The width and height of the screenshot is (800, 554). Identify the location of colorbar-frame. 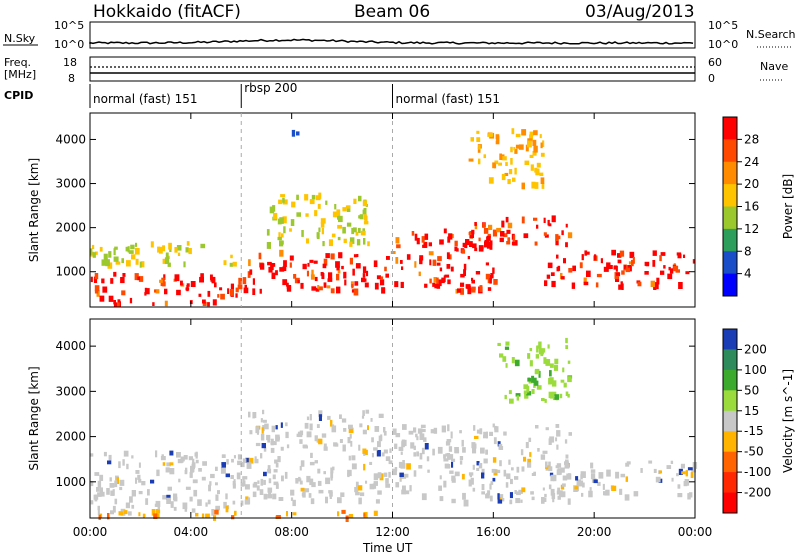
(730, 421).